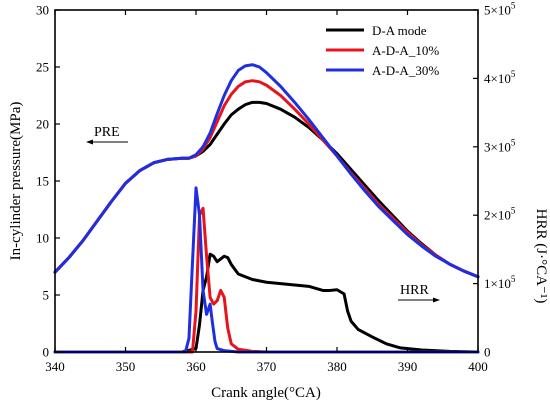 Image resolution: width=550 pixels, height=408 pixels. Describe the element at coordinates (500, 214) in the screenshot. I see `y-right-tick-label: 2×10⁵` at that location.